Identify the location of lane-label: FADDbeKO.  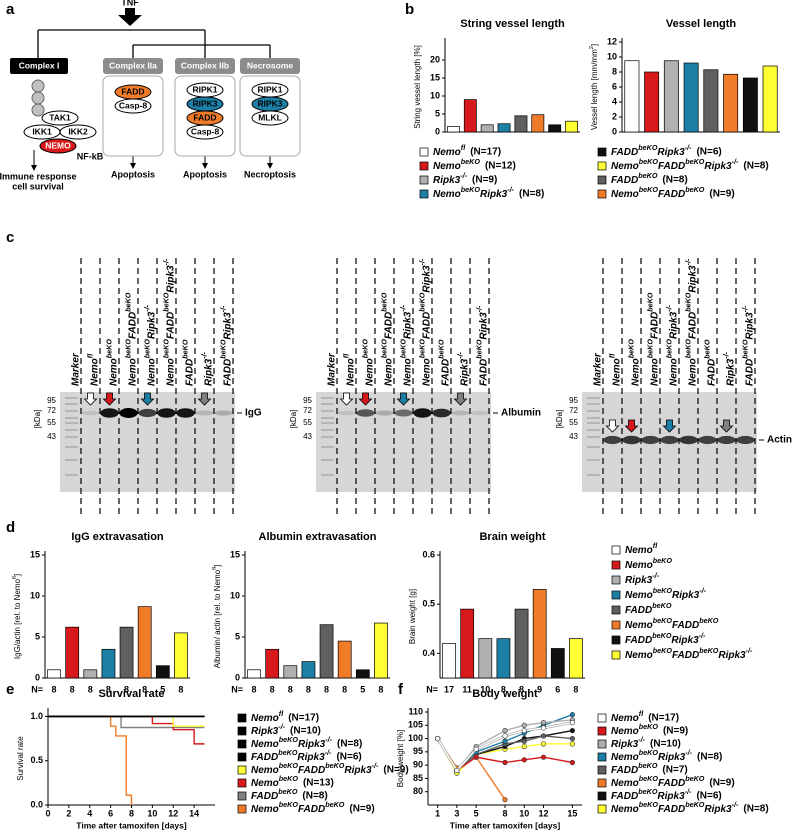
(443, 362).